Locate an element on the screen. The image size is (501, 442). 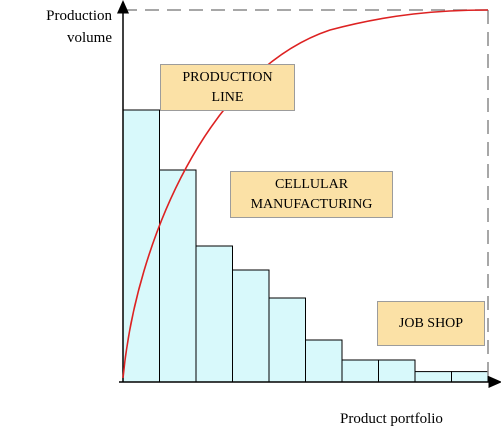
job-shop-box: JOB SHOP is located at coordinates (431, 323).